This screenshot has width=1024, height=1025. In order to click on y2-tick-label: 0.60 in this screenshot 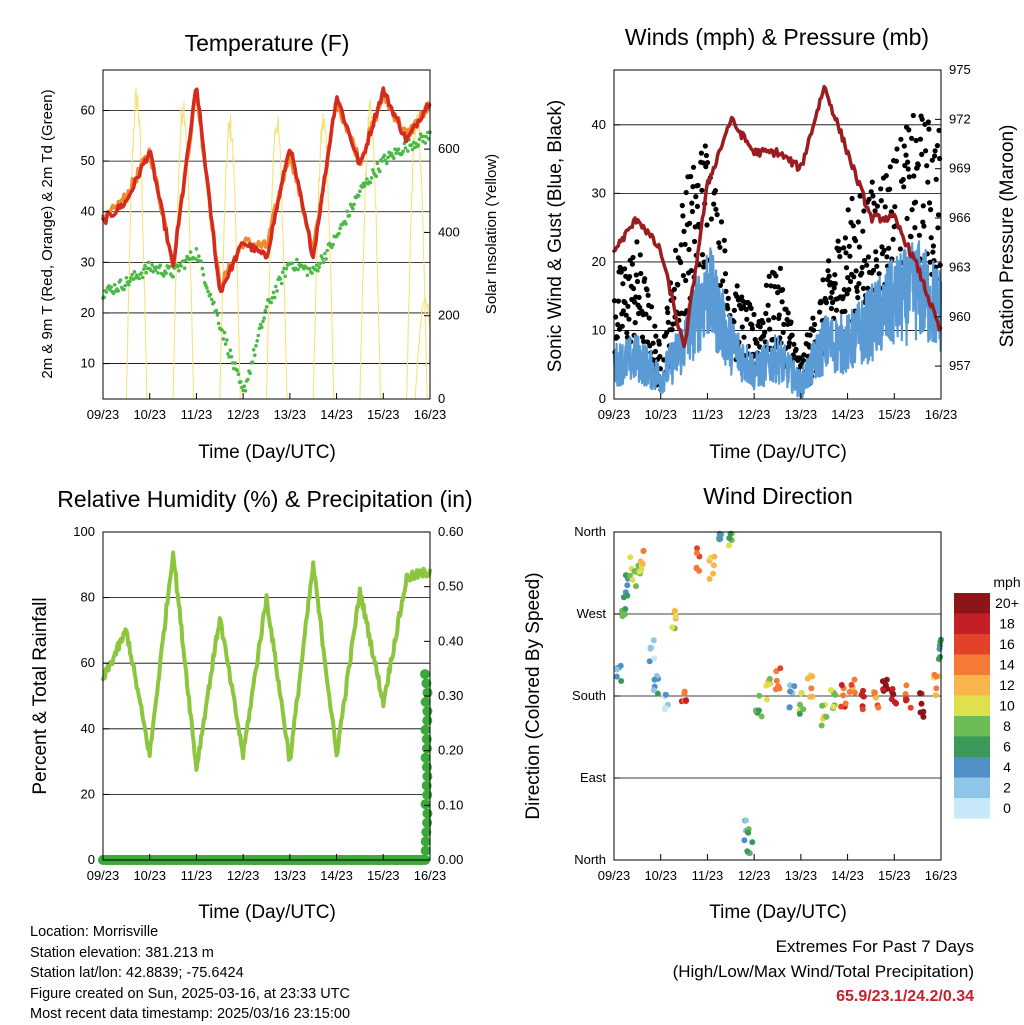, I will do `click(450, 531)`.